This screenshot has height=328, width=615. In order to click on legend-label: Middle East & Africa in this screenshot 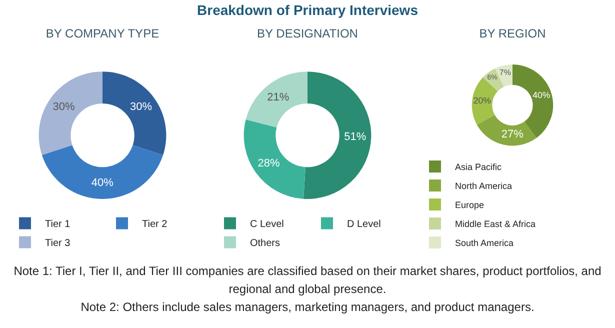, I will do `click(495, 224)`.